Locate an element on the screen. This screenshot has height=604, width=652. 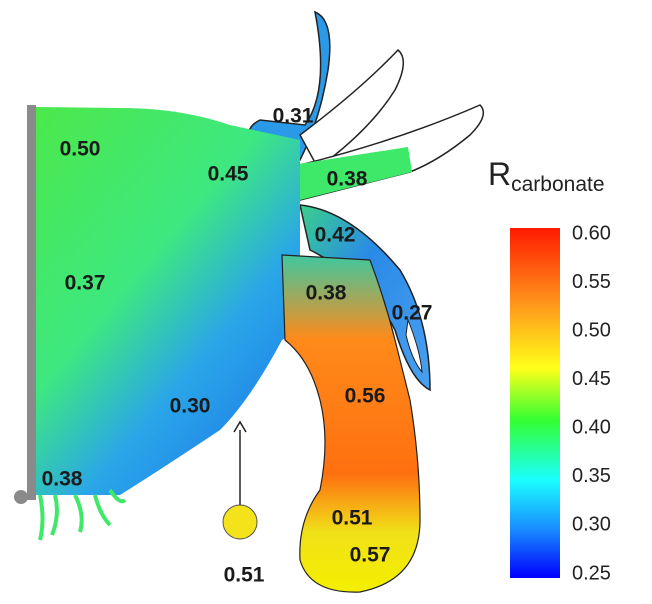
tick-label: 0.40 is located at coordinates (591, 428).